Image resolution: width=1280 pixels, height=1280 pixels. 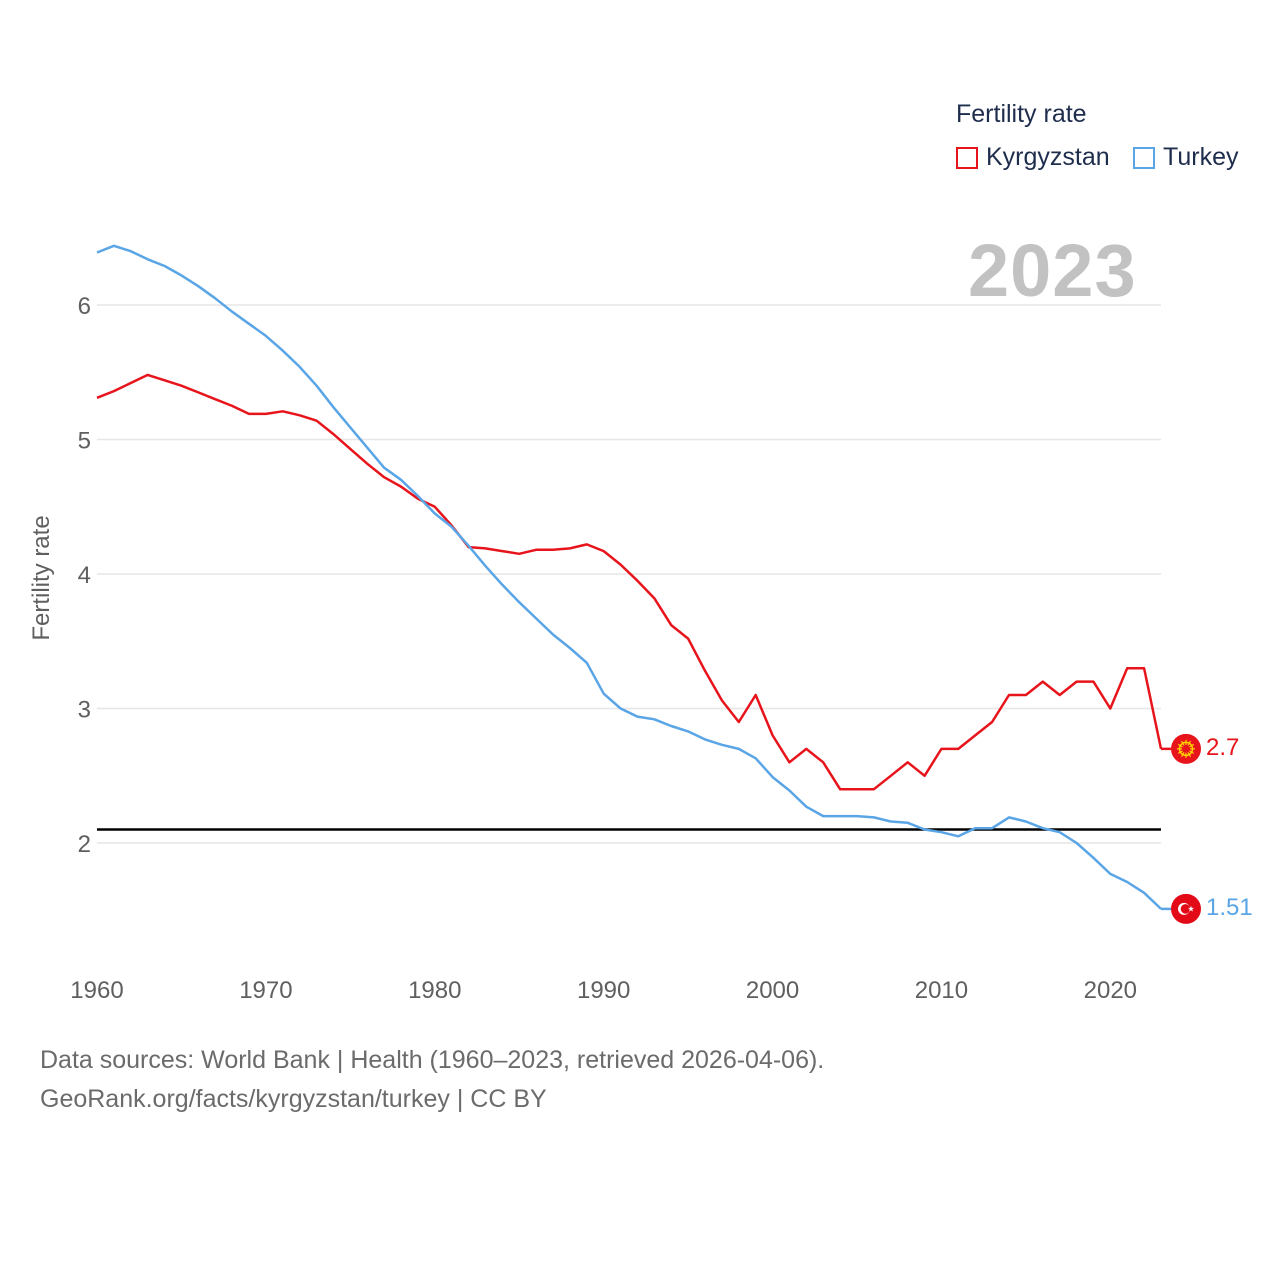 I want to click on turkey-flag-icon, so click(x=1186, y=908).